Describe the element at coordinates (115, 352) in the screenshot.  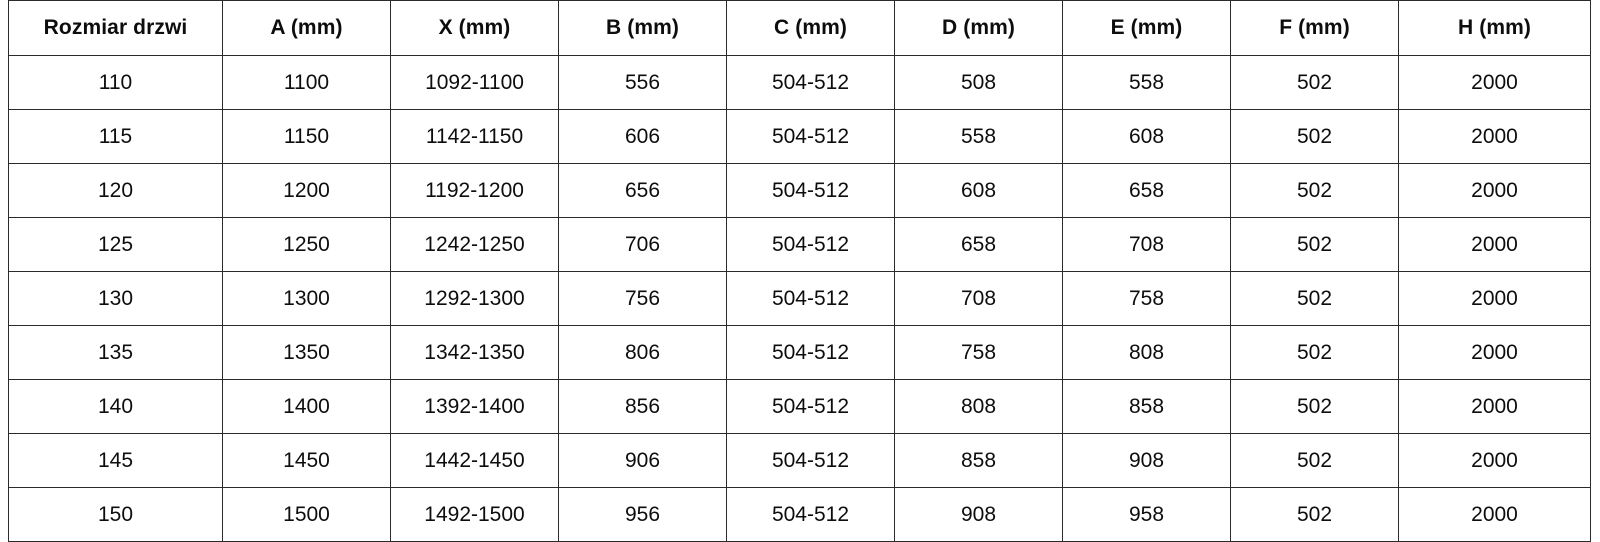
I see `cell-door-size: 135` at that location.